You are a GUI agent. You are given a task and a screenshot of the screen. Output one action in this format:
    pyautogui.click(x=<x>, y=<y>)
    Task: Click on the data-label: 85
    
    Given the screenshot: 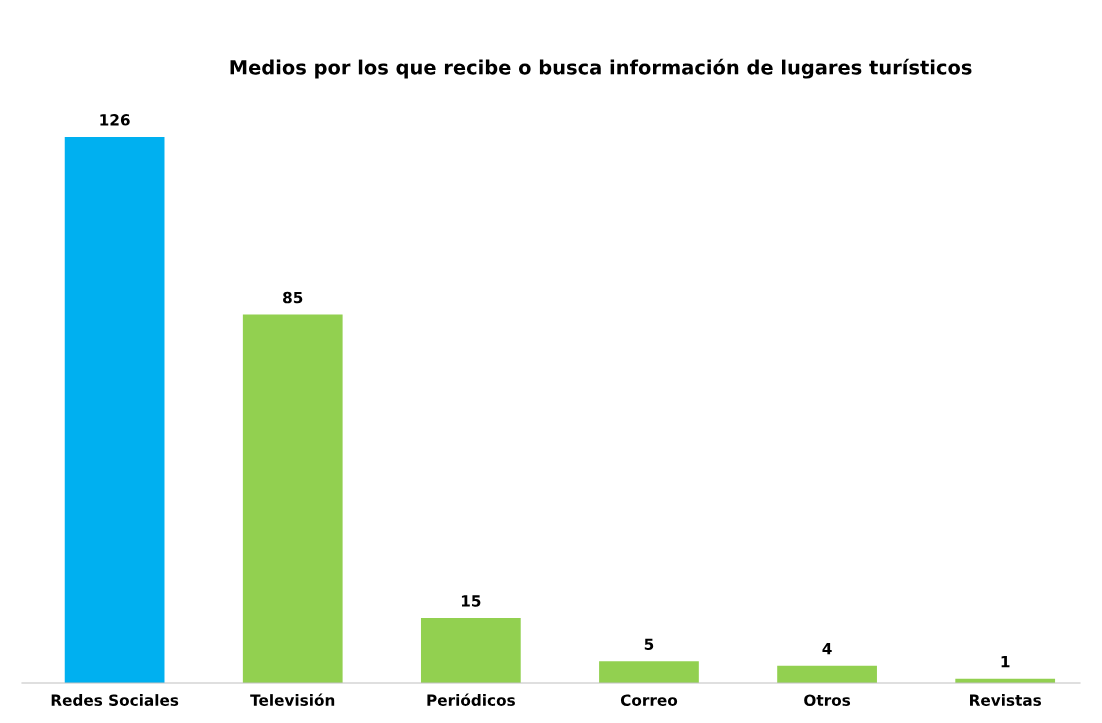 What is the action you would take?
    pyautogui.click(x=293, y=297)
    